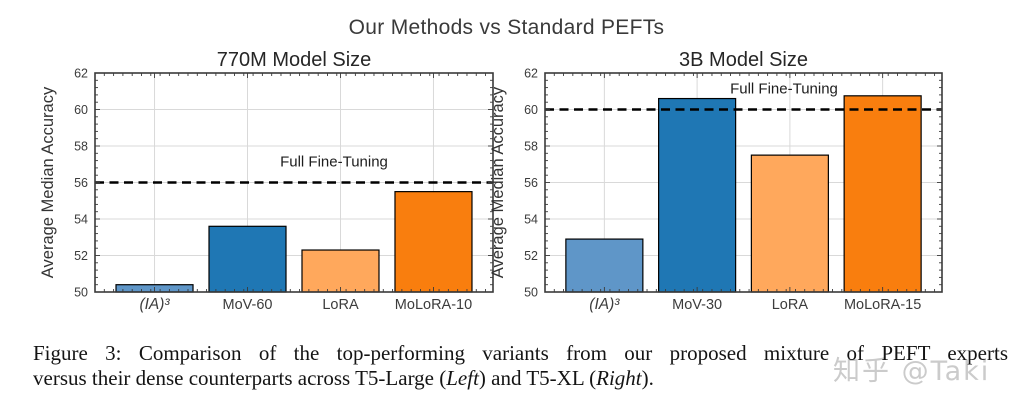 This screenshot has width=1013, height=406. I want to click on caption-text-2c: )., so click(647, 378).